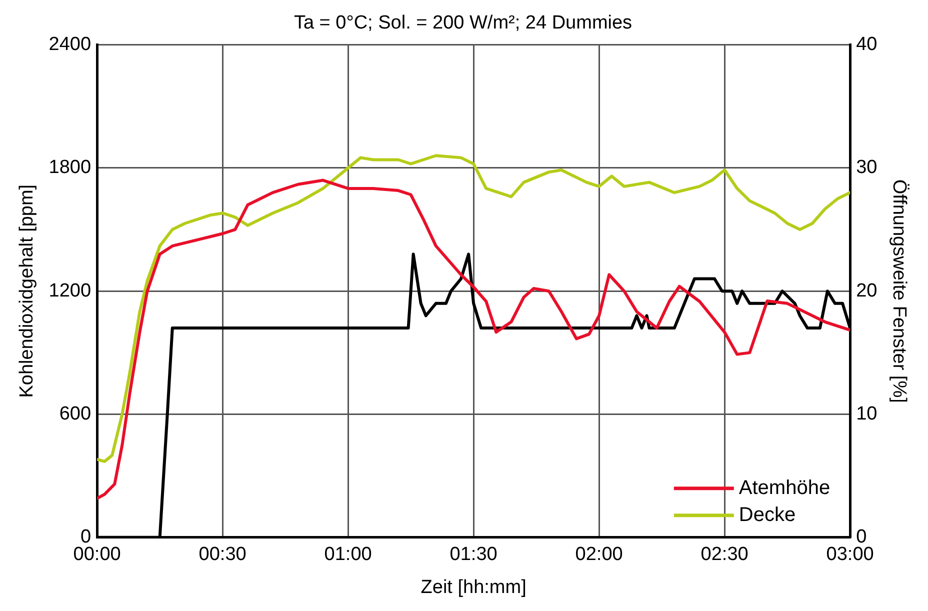 The image size is (928, 611). I want to click on y2-tick-label: 20, so click(867, 291).